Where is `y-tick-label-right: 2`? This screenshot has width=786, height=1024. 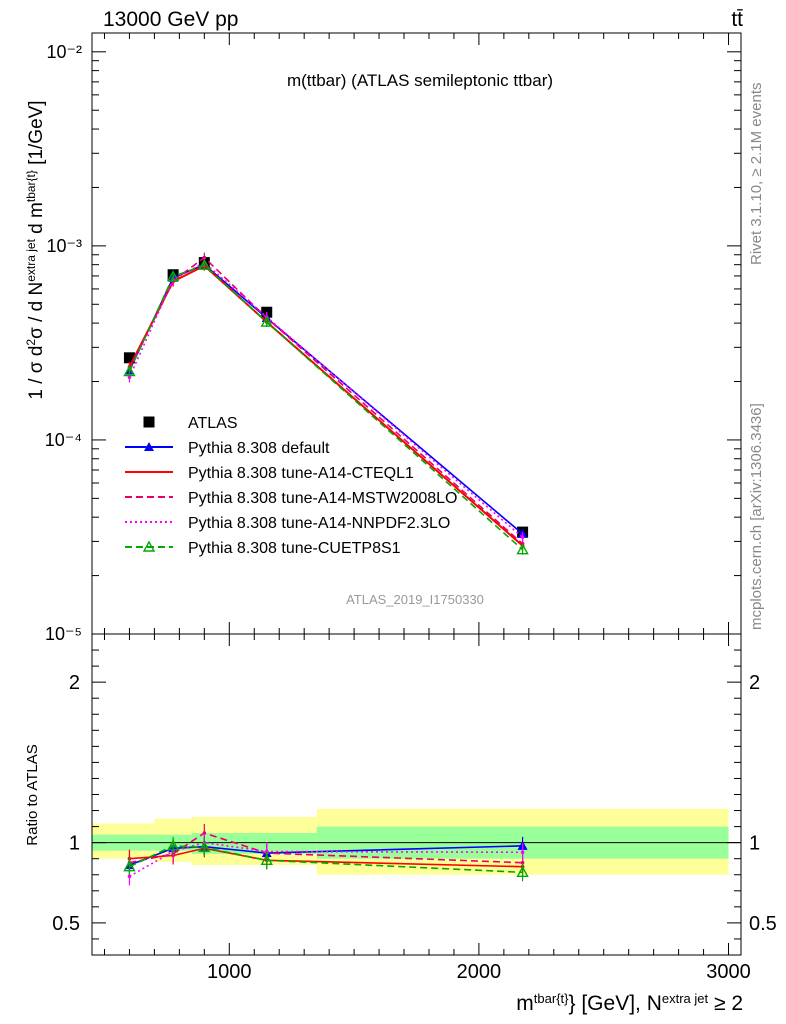
y-tick-label-right: 2 is located at coordinates (754, 683).